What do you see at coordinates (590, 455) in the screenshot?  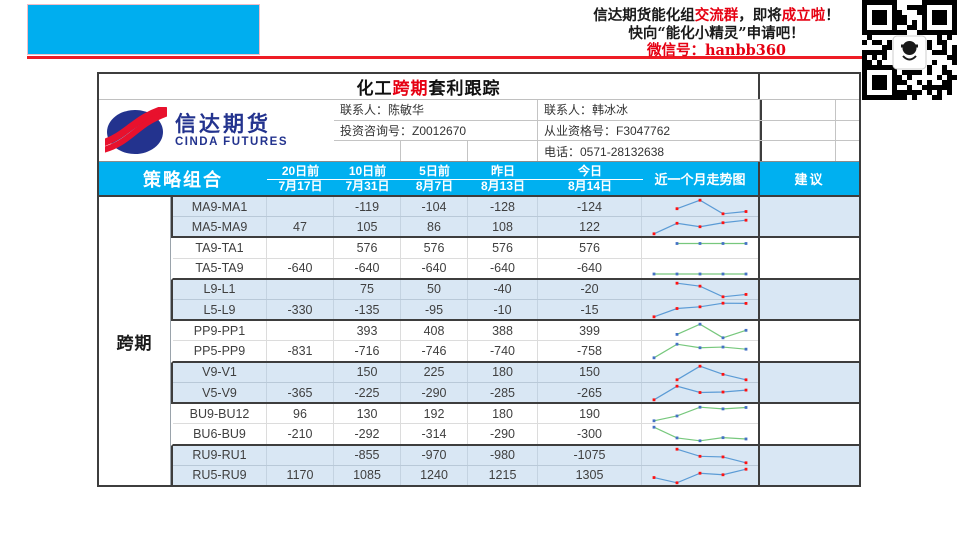 I see `value-cell: -1075` at bounding box center [590, 455].